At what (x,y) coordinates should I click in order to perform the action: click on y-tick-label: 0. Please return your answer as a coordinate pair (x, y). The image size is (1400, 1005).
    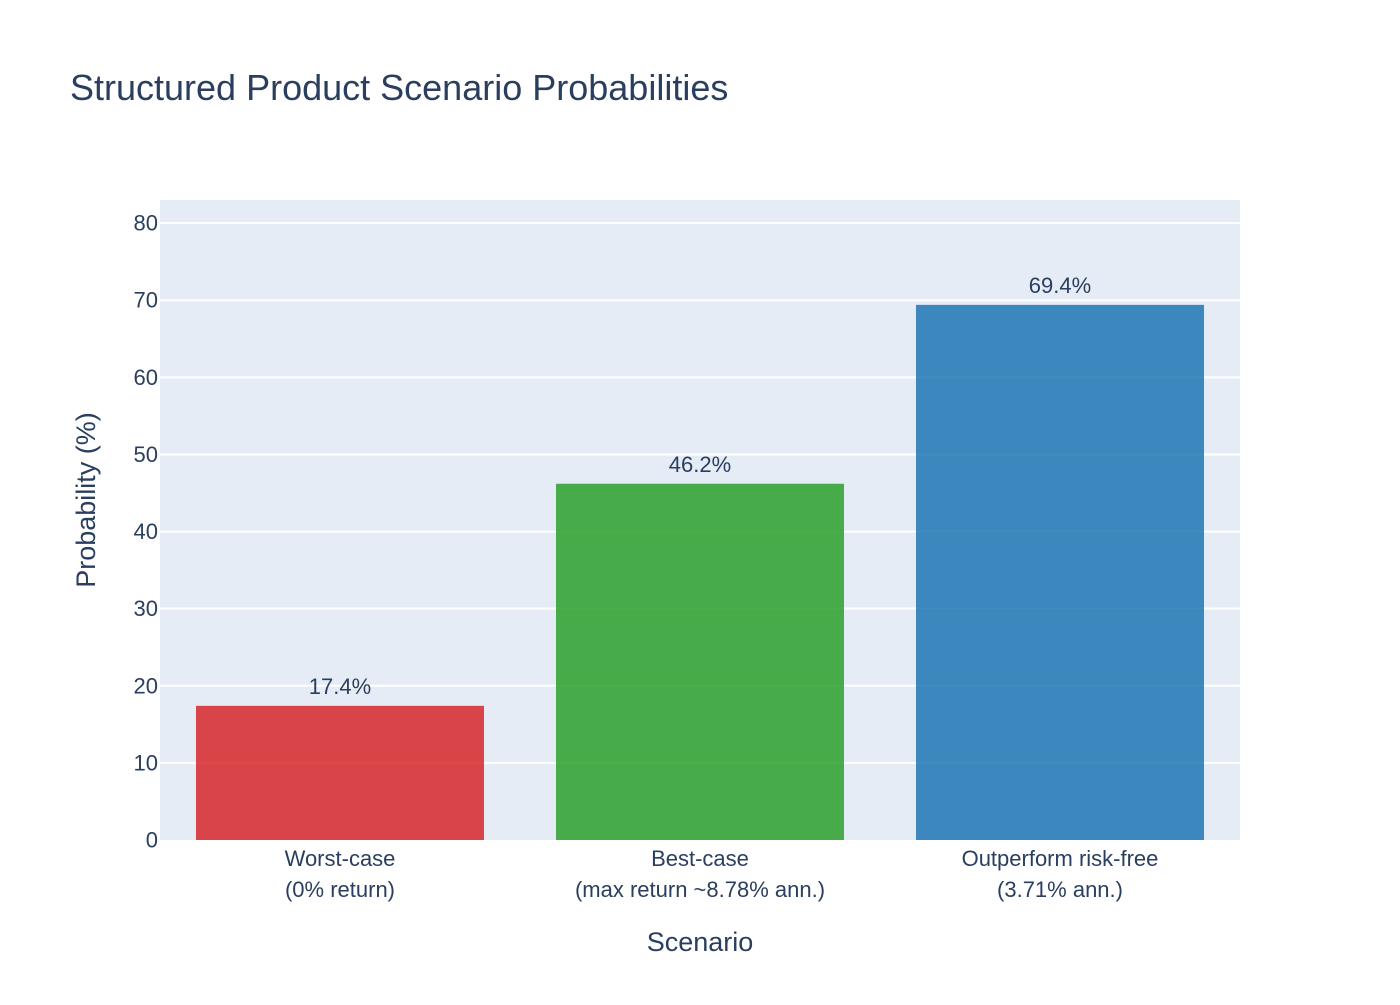
    Looking at the image, I should click on (152, 840).